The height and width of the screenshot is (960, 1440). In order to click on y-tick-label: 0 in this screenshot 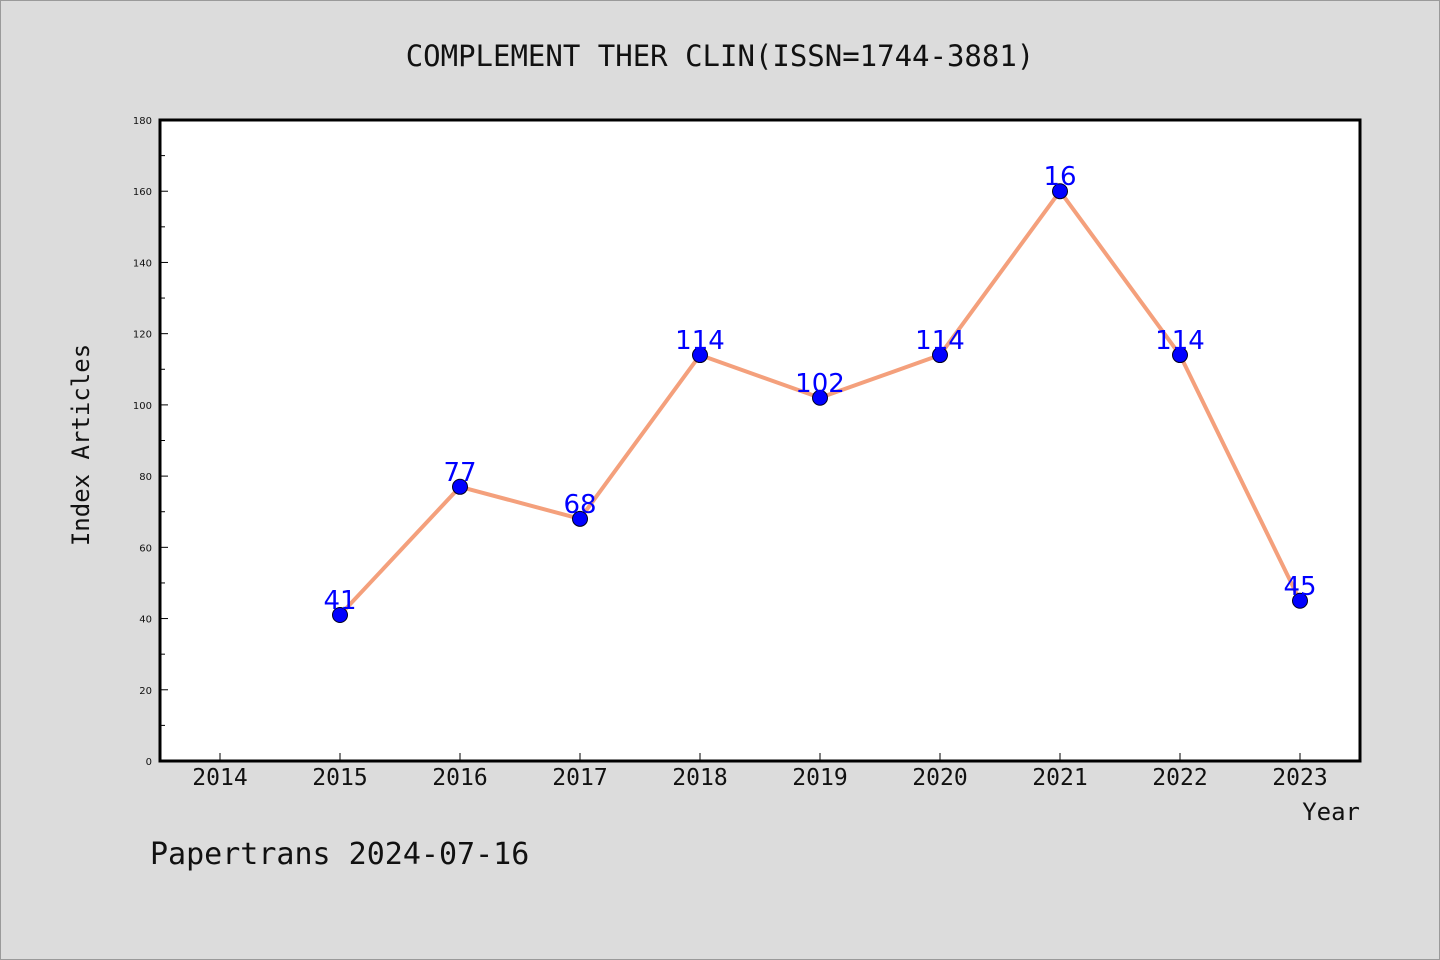, I will do `click(149, 762)`.